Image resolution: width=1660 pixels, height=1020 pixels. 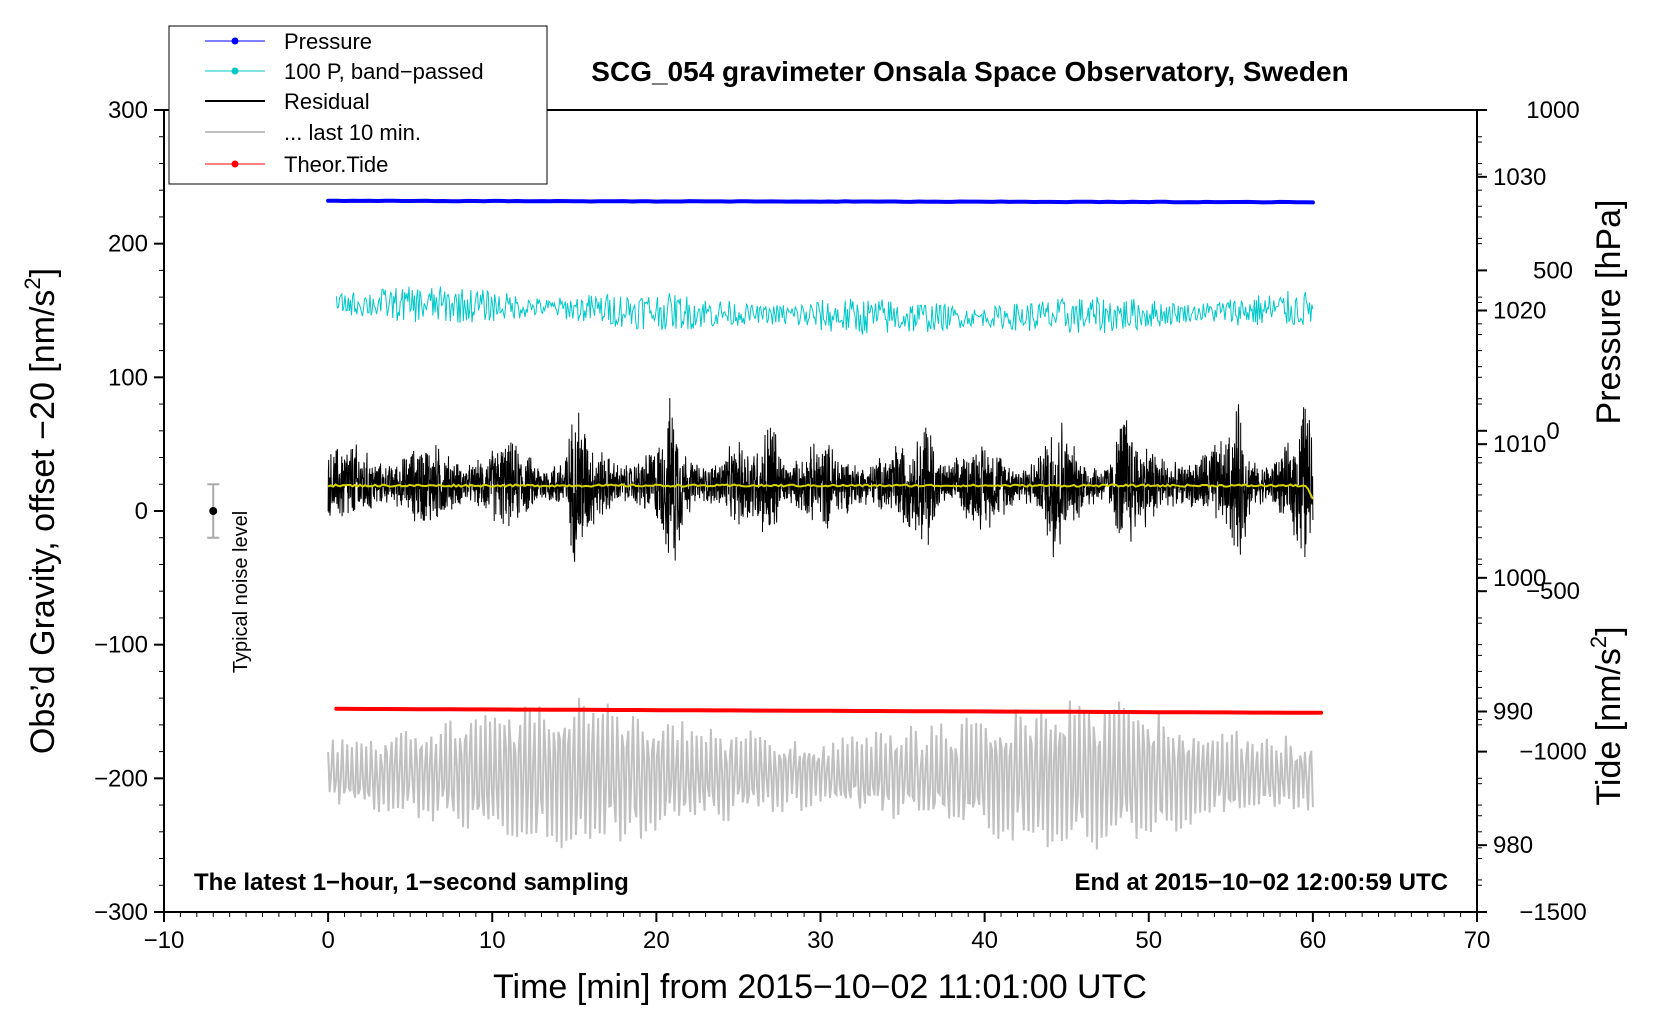 I want to click on tide-axis-title-sup: 2, so click(x=1598, y=642).